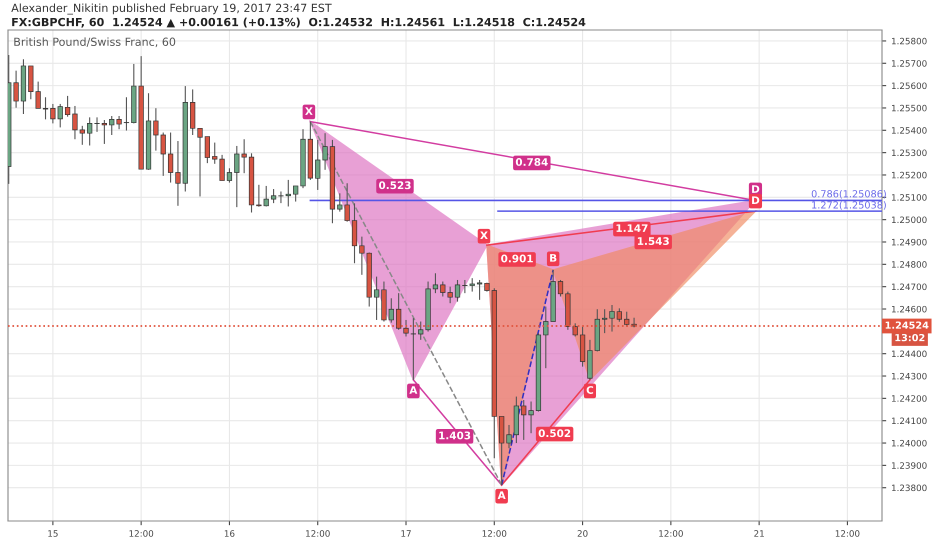 Image resolution: width=932 pixels, height=550 pixels. Describe the element at coordinates (907, 325) in the screenshot. I see `ref-line-label: 1.24524` at that location.